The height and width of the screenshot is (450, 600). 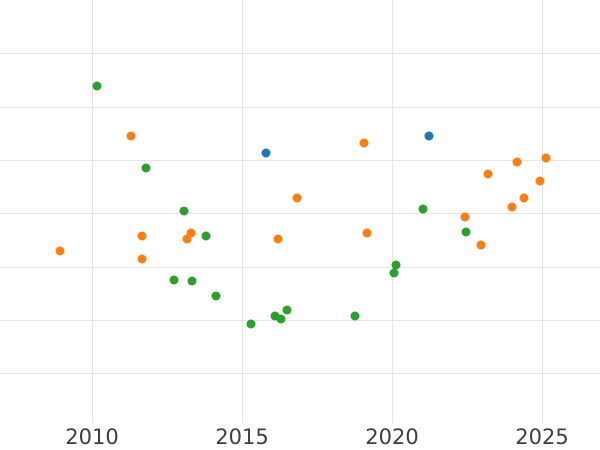 What do you see at coordinates (92, 437) in the screenshot?
I see `x-tick-label: 2010` at bounding box center [92, 437].